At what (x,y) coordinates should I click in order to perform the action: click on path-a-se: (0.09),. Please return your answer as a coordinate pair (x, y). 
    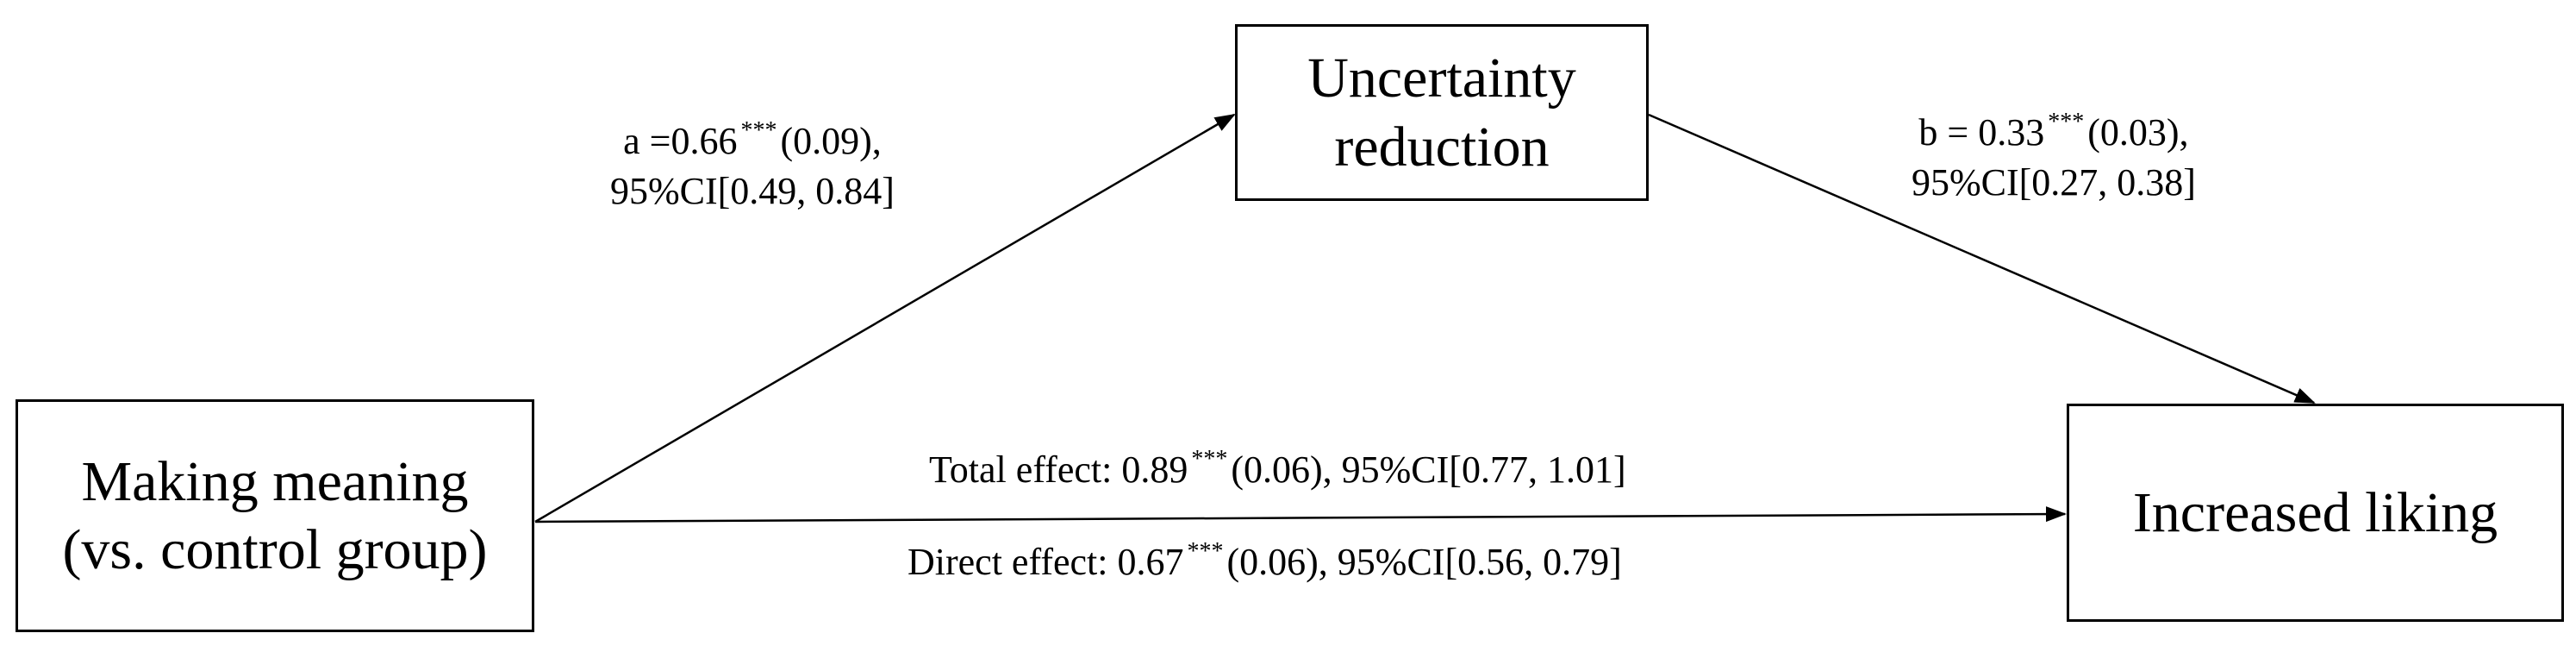
    Looking at the image, I should click on (831, 141).